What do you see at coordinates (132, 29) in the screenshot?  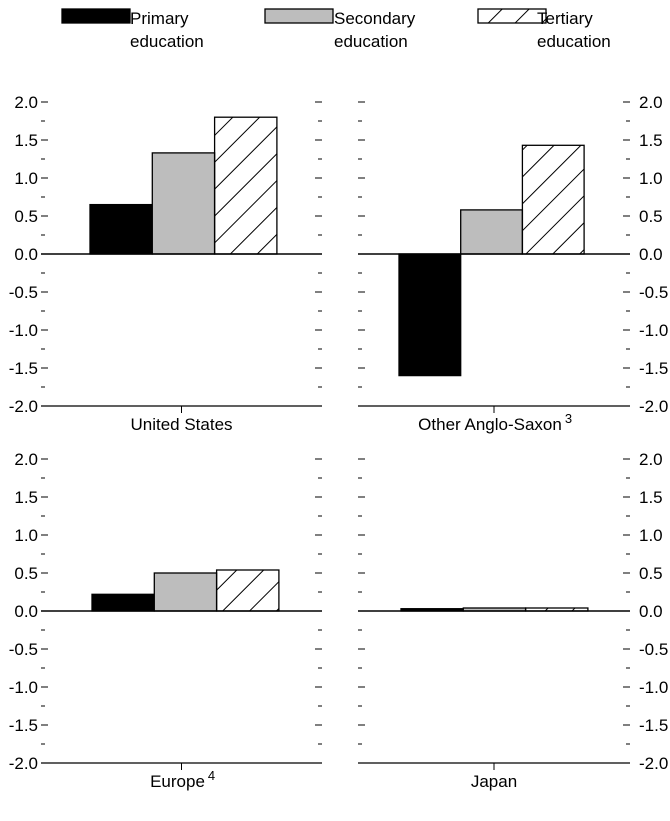 I see `legend-item: Primary education` at bounding box center [132, 29].